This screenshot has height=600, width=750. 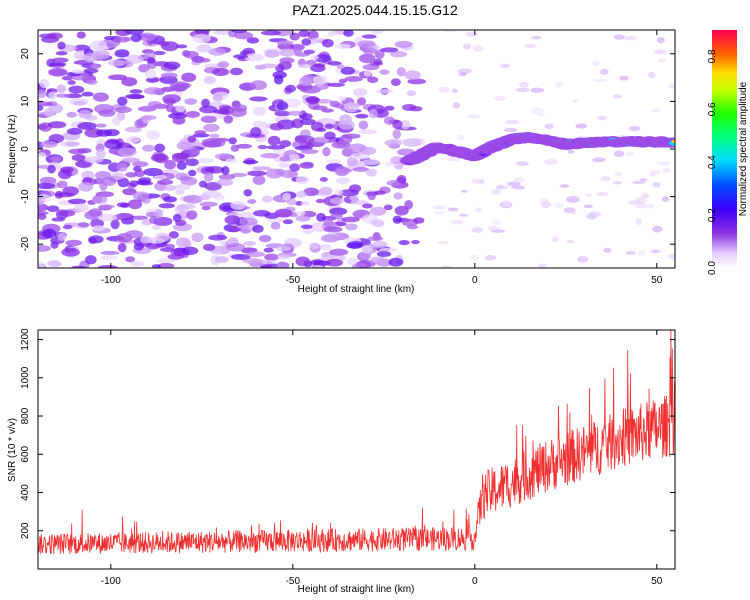 What do you see at coordinates (25, 196) in the screenshot?
I see `y-tick-label: -10` at bounding box center [25, 196].